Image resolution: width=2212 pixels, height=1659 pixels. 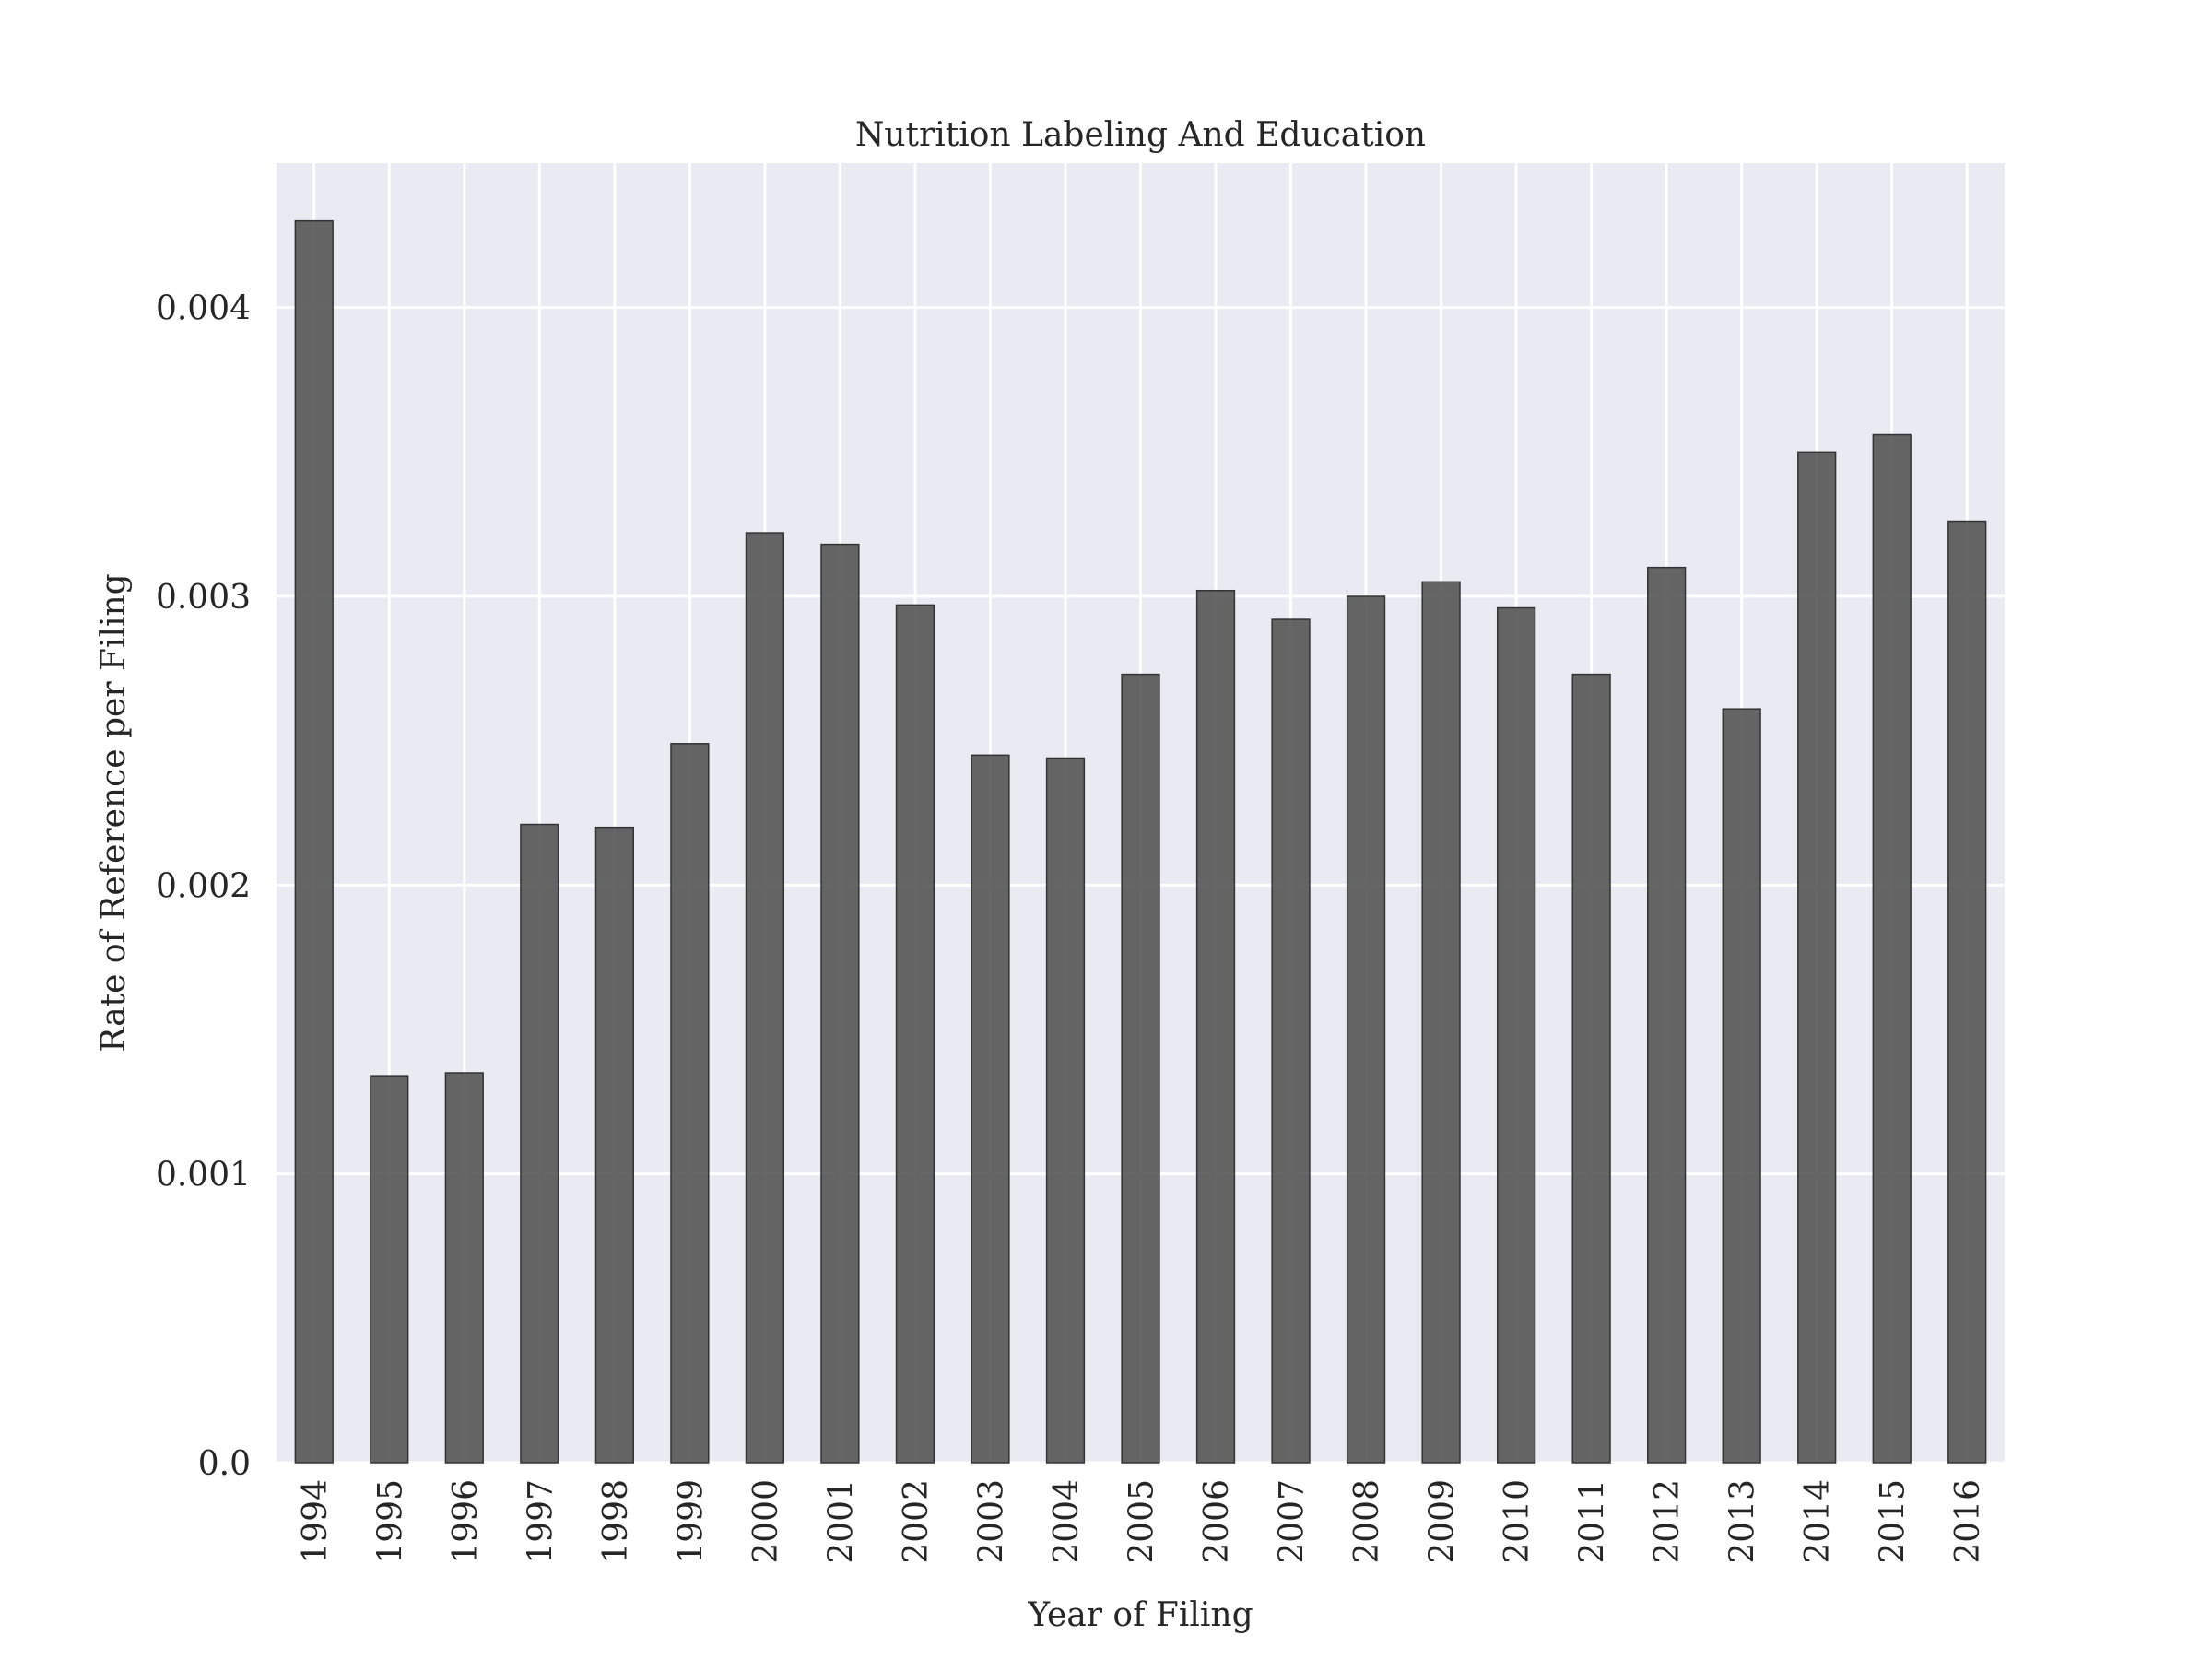 What do you see at coordinates (1516, 1035) in the screenshot?
I see `bar-2010` at bounding box center [1516, 1035].